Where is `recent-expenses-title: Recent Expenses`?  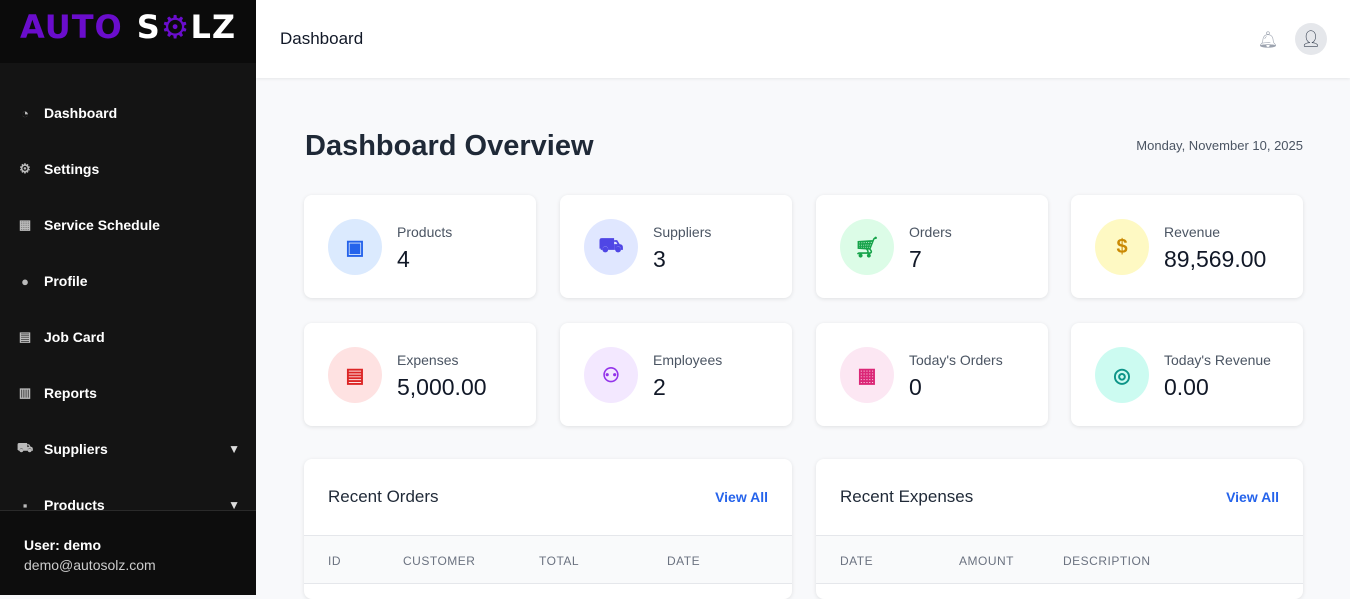
recent-expenses-title: Recent Expenses is located at coordinates (907, 496).